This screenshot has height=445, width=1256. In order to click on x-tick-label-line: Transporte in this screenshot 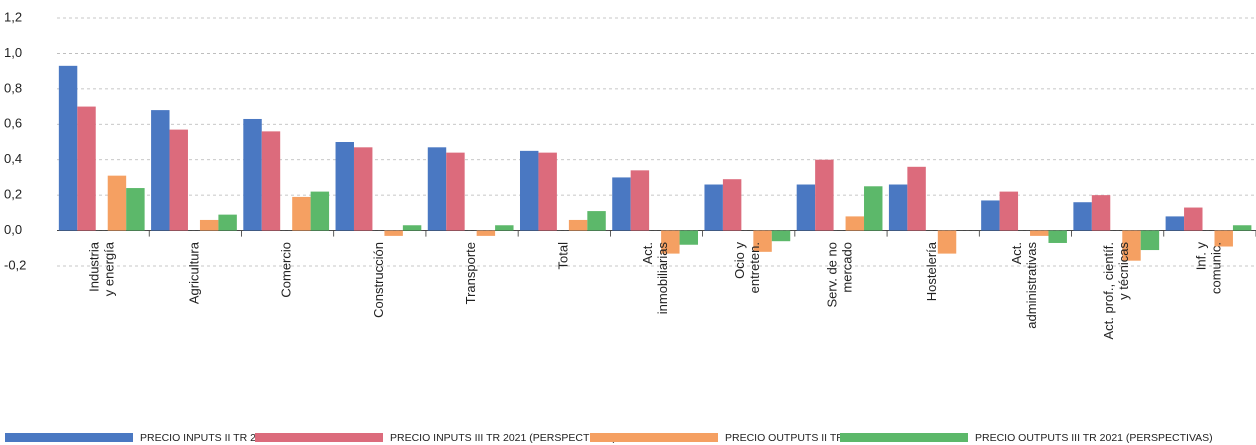, I will do `click(470, 273)`.